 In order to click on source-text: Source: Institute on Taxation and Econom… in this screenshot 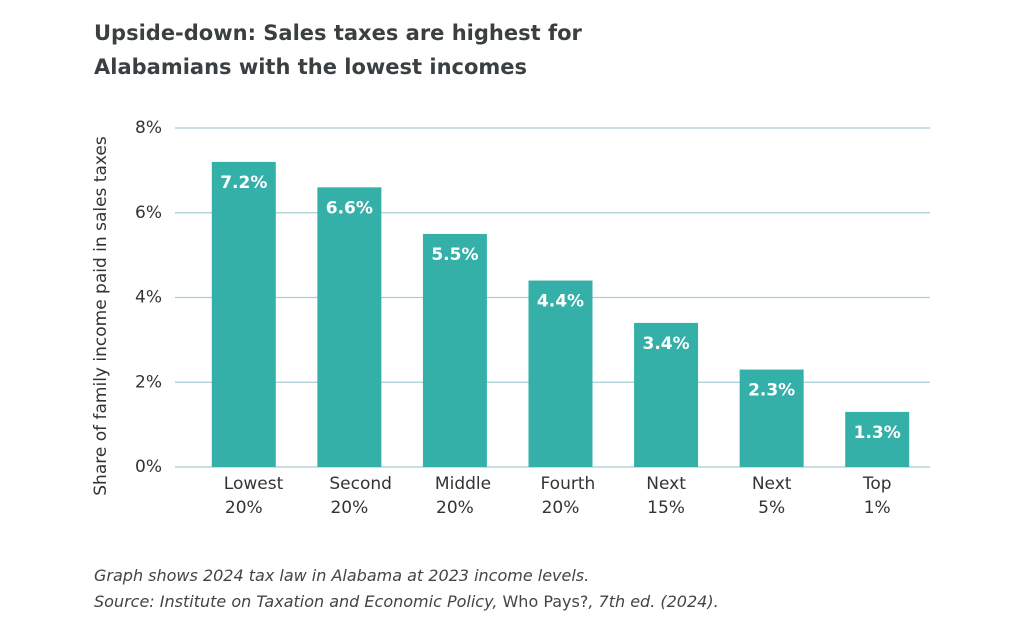, I will do `click(298, 601)`.